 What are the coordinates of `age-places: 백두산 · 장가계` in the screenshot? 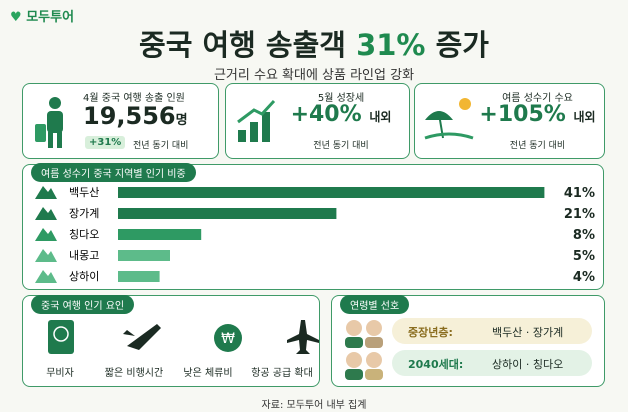 It's located at (528, 332).